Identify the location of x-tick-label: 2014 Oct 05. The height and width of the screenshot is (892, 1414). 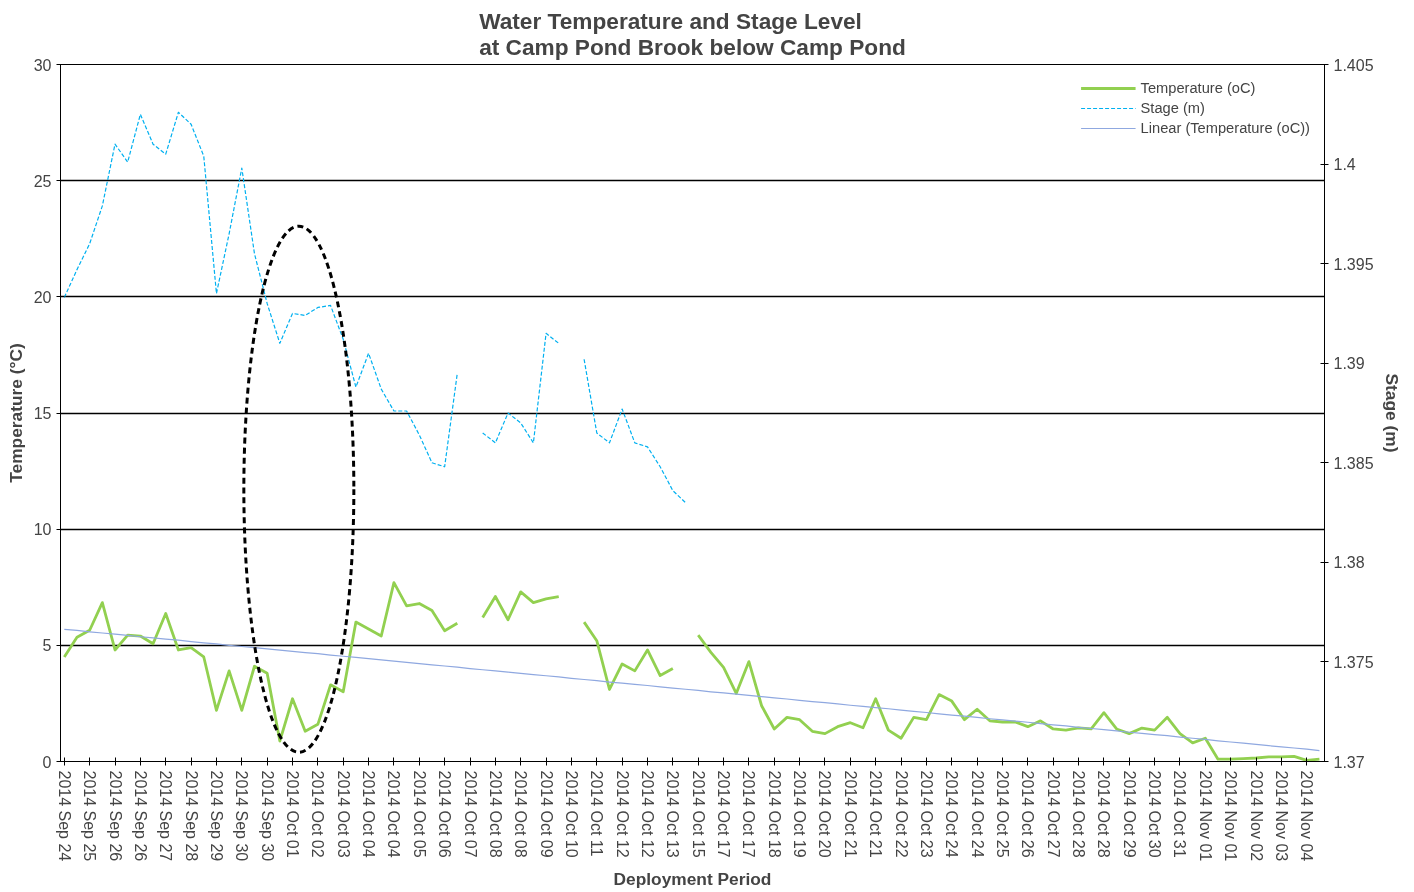
(419, 814).